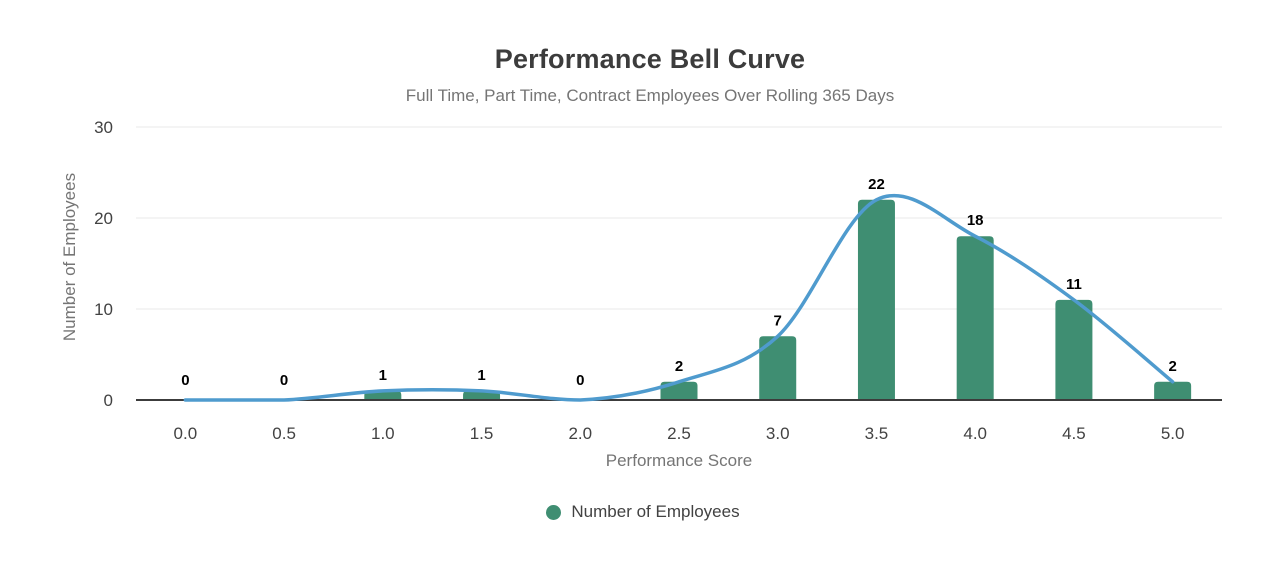 Image resolution: width=1286 pixels, height=576 pixels. I want to click on legend: Number of Employees, so click(643, 512).